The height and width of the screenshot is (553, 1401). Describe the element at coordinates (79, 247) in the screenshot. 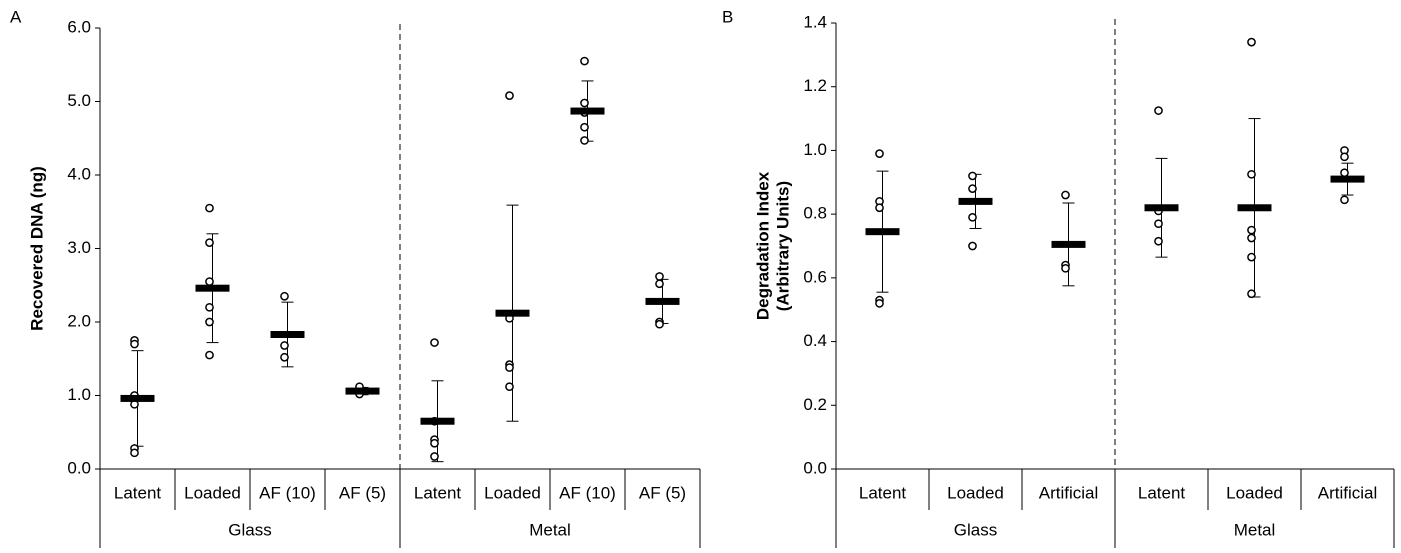

I see `y-tick-label: 3.0` at that location.